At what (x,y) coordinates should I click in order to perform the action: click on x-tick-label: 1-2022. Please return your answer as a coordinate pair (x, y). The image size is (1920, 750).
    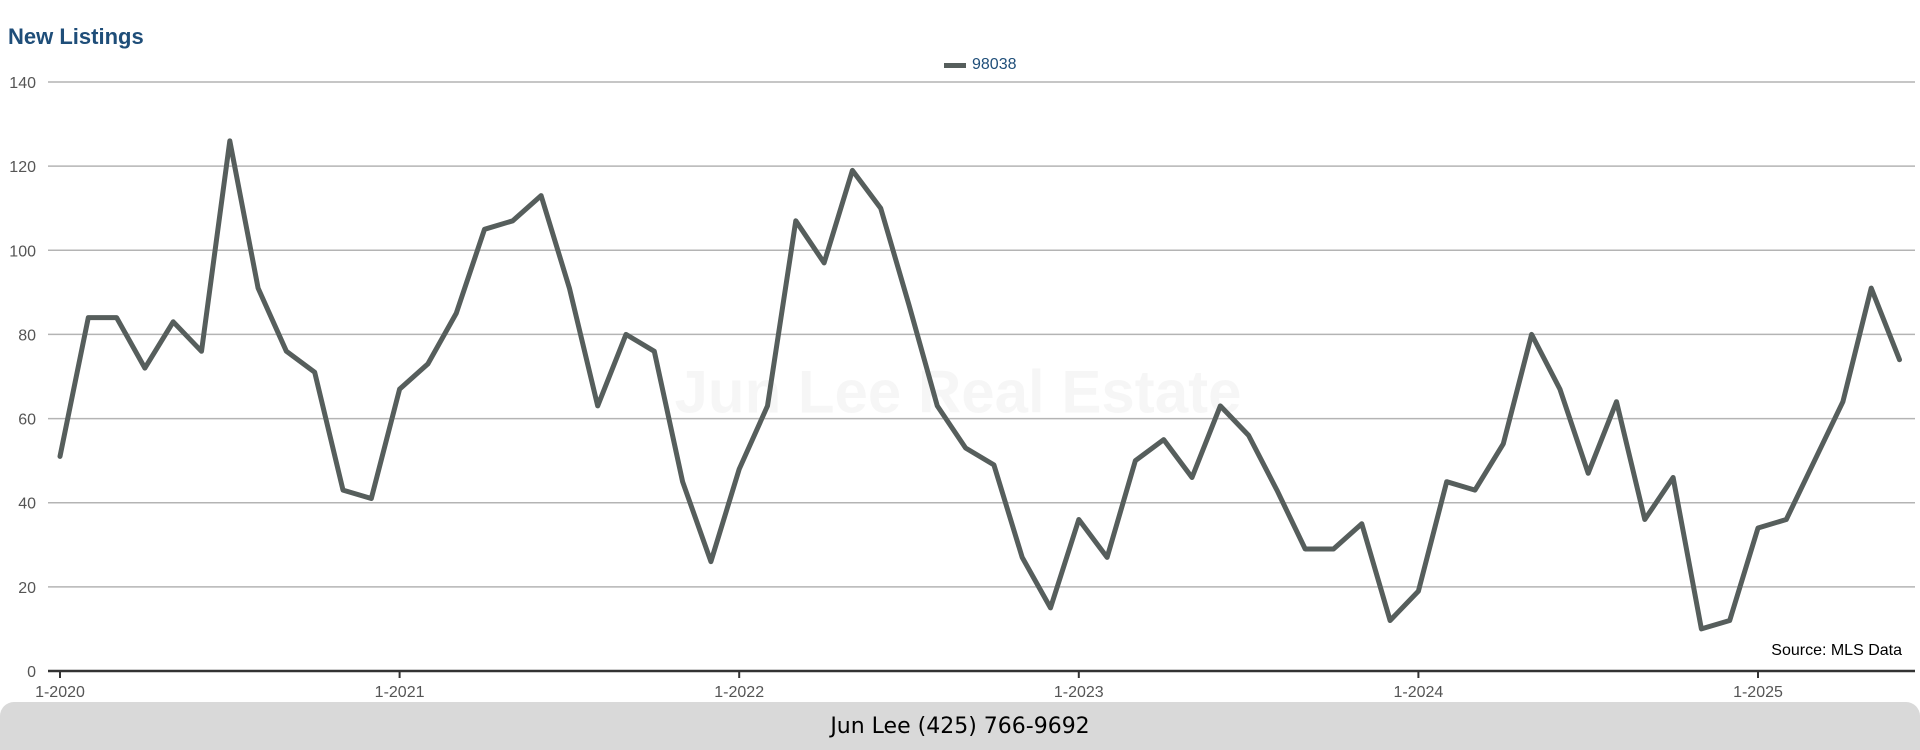
    Looking at the image, I should click on (739, 692).